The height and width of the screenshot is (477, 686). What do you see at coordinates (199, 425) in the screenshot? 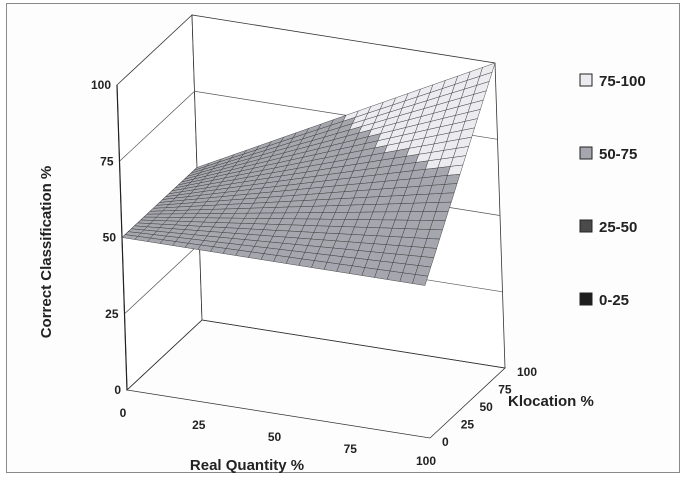
I see `x-tick-label: 25` at bounding box center [199, 425].